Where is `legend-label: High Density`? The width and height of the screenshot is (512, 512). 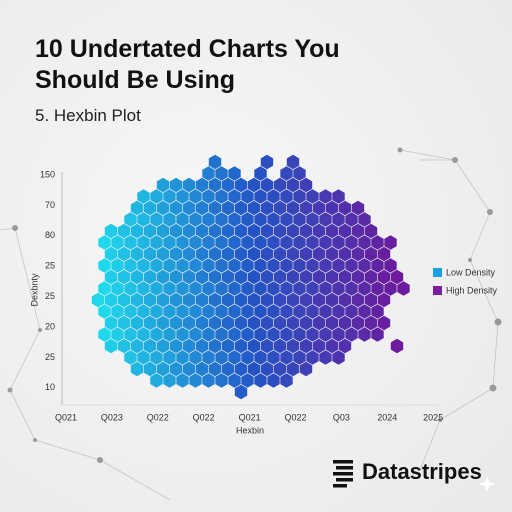
legend-label: High Density is located at coordinates (472, 290).